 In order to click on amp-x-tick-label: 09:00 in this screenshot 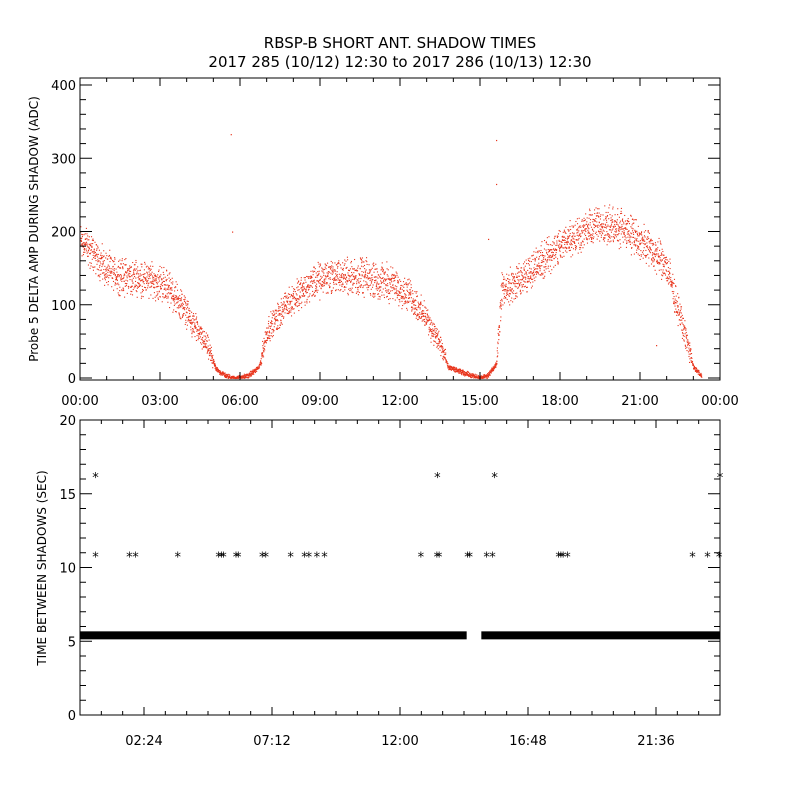, I will do `click(319, 401)`.